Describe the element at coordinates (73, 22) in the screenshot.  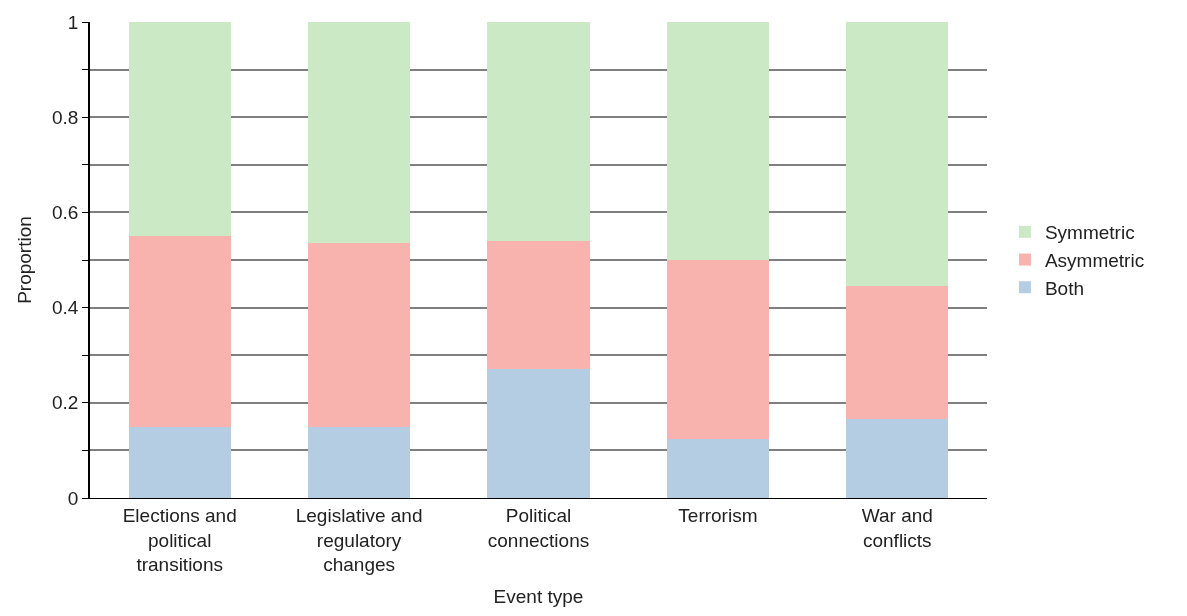
I see `y-tick-label: 1` at that location.